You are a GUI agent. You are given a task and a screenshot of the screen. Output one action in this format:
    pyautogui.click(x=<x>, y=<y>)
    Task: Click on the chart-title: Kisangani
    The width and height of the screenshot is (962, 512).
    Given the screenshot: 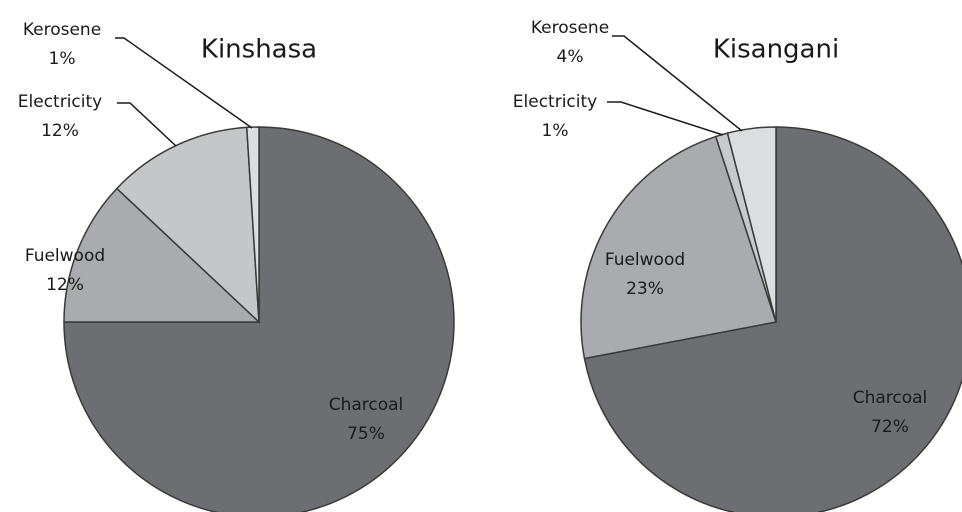 What is the action you would take?
    pyautogui.click(x=776, y=50)
    